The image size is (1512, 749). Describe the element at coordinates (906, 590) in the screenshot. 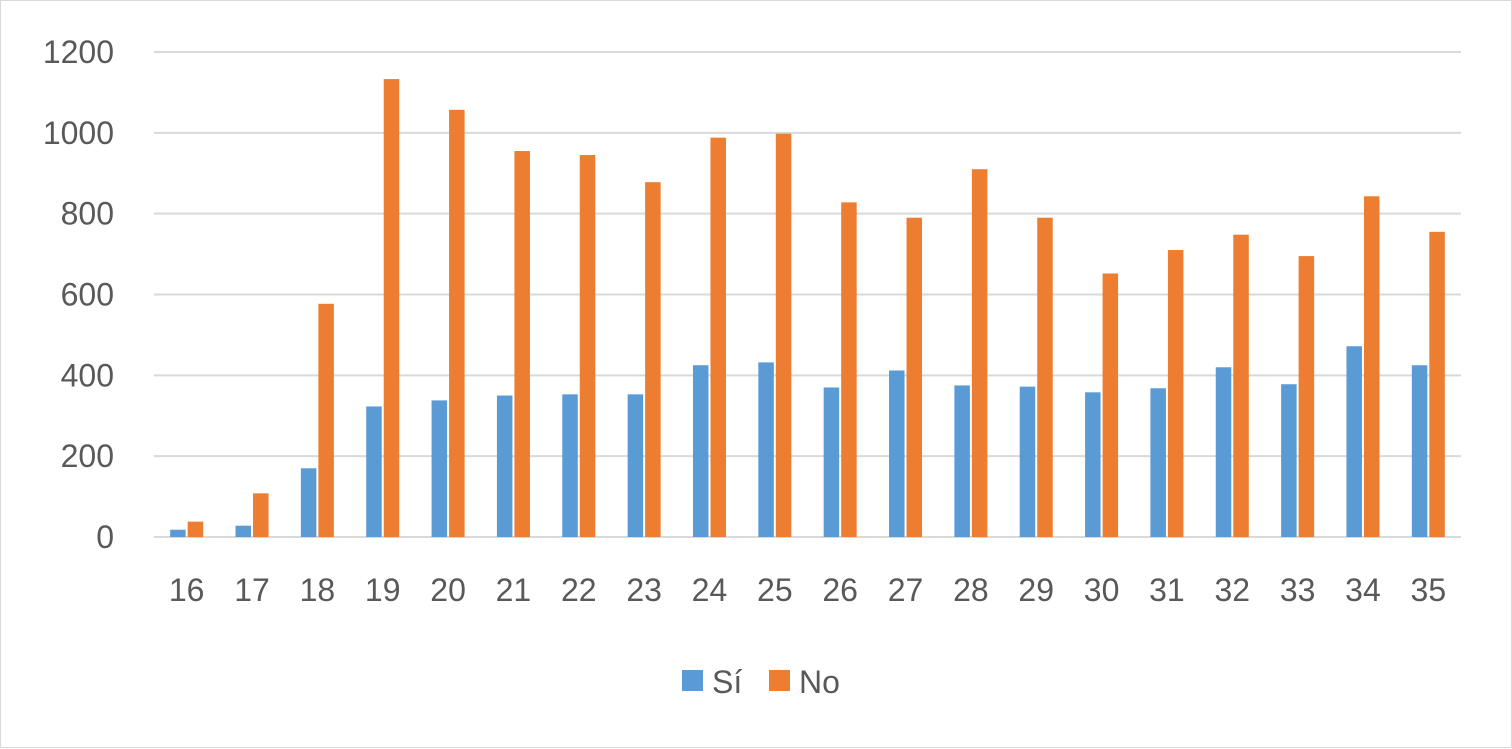

I see `x-tick-label: 27` at that location.